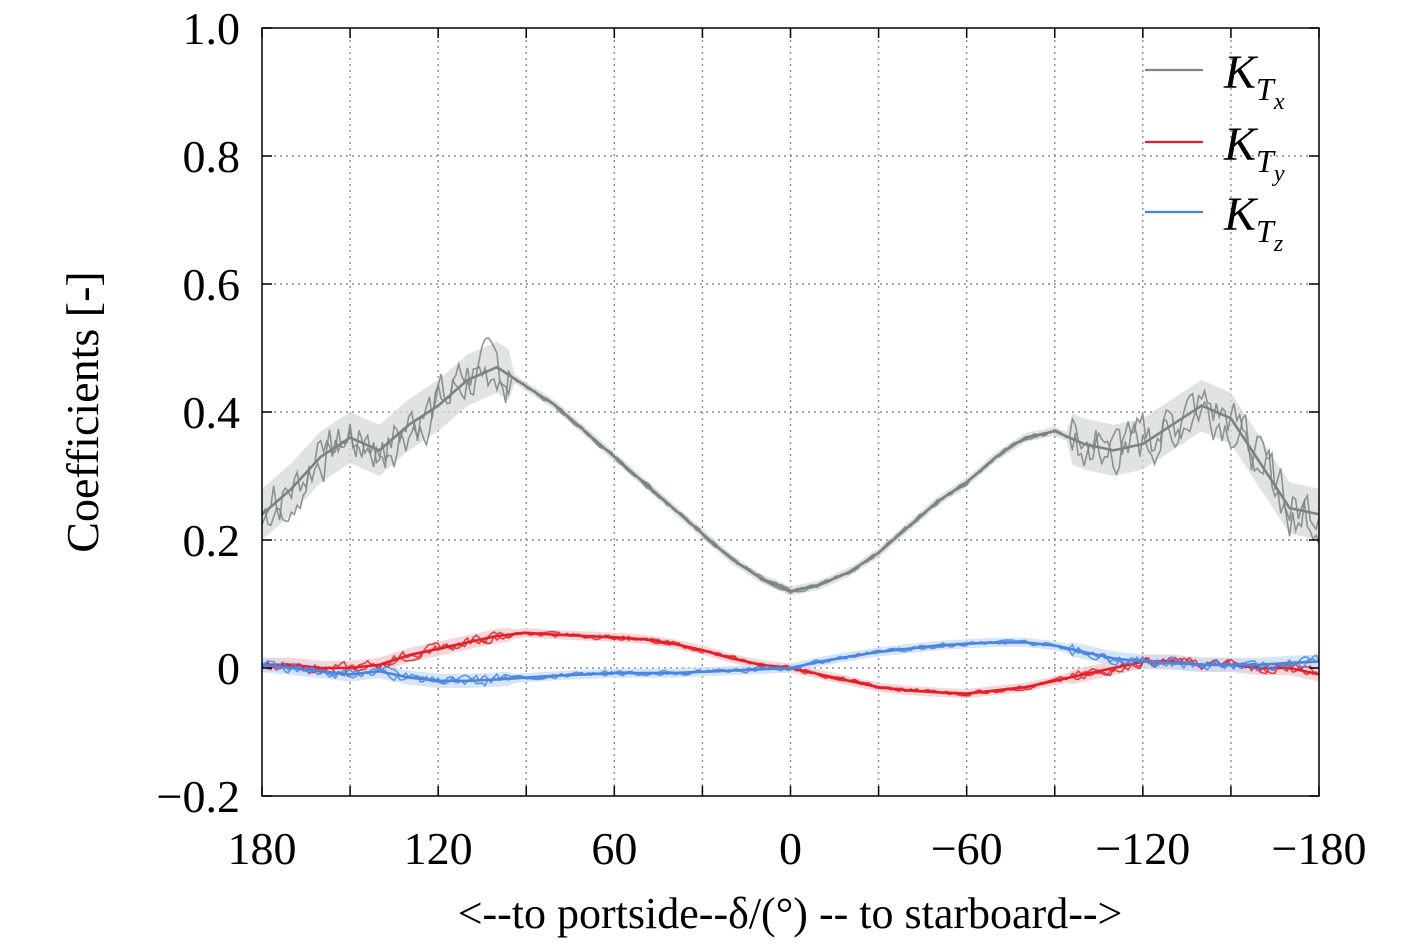  I want to click on y-tick-label: −0.2, so click(198, 796).